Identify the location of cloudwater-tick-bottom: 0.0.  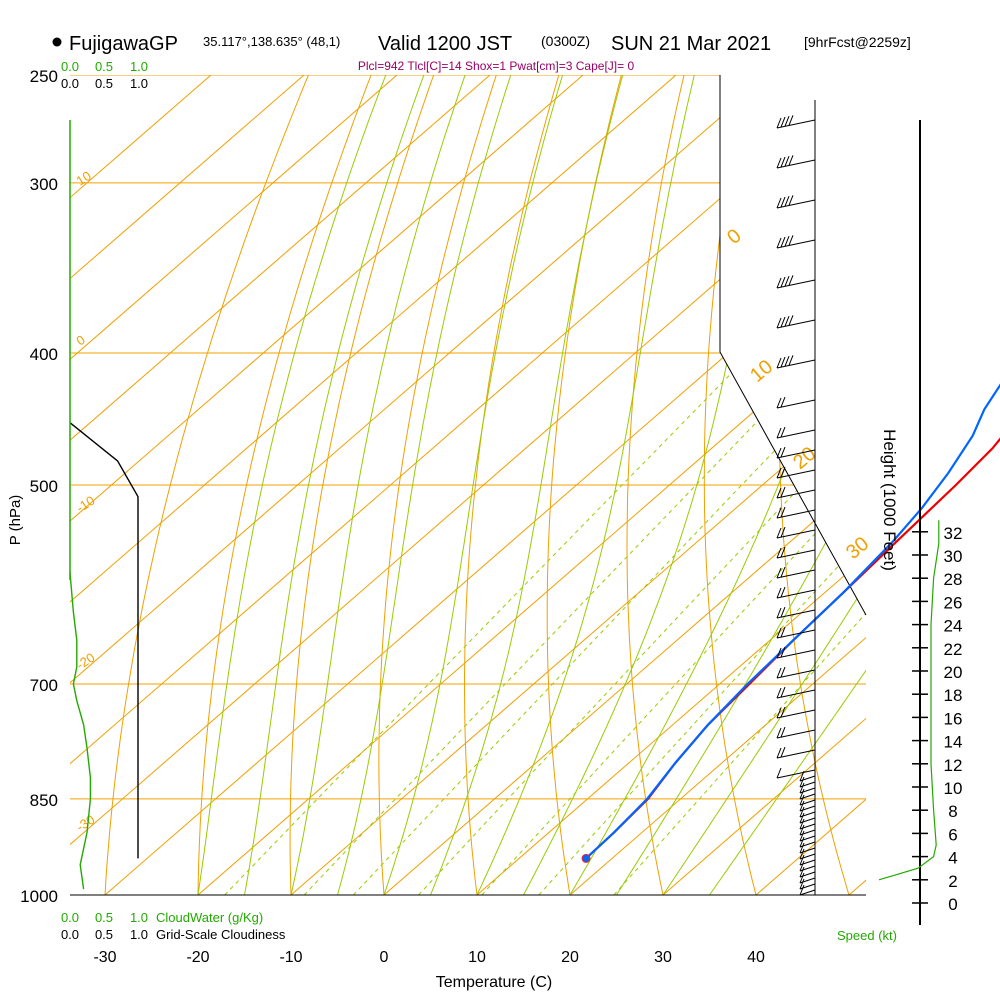
(70, 917).